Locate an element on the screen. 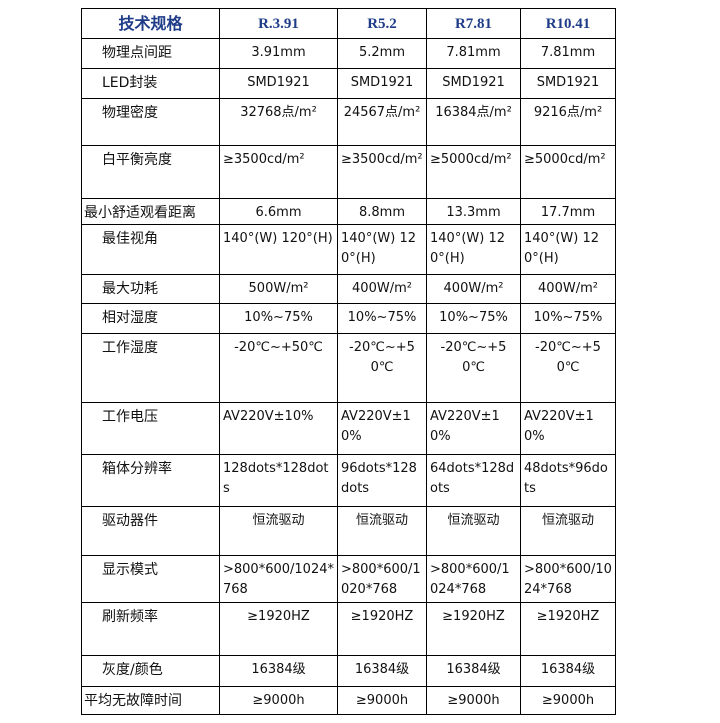  header-model: R10.41 is located at coordinates (568, 23).